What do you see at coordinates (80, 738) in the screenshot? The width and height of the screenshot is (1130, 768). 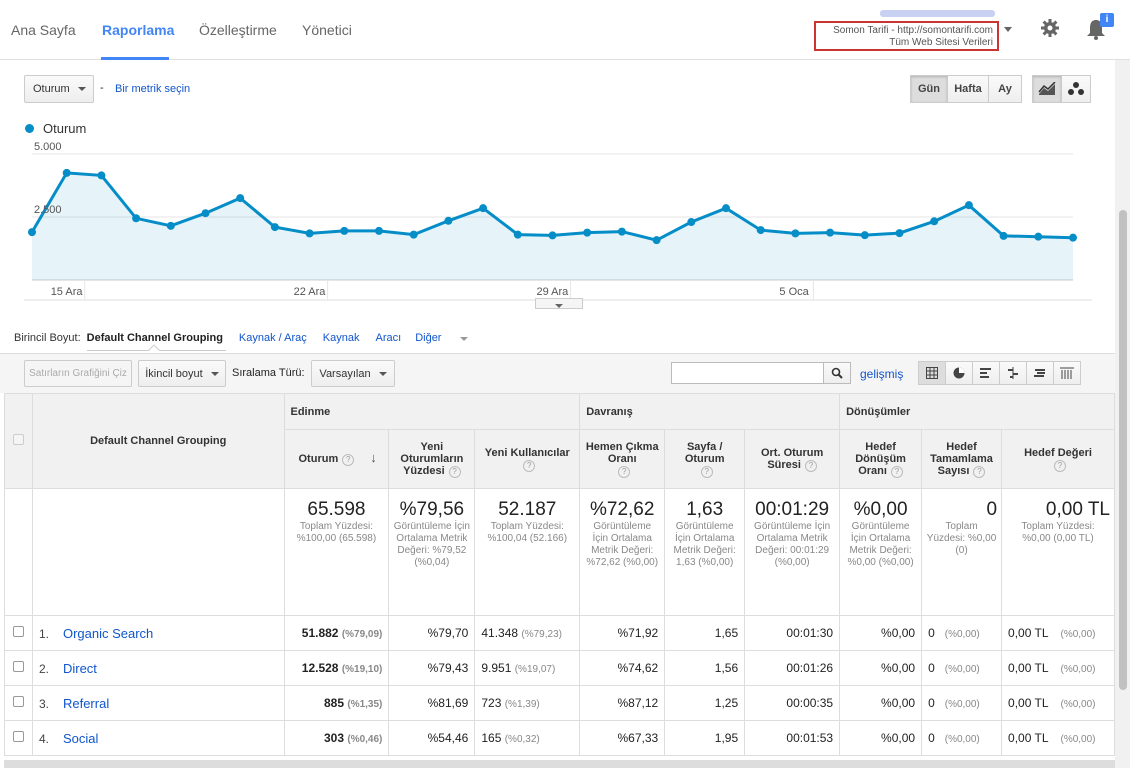 I see `row-channel-link: Social` at bounding box center [80, 738].